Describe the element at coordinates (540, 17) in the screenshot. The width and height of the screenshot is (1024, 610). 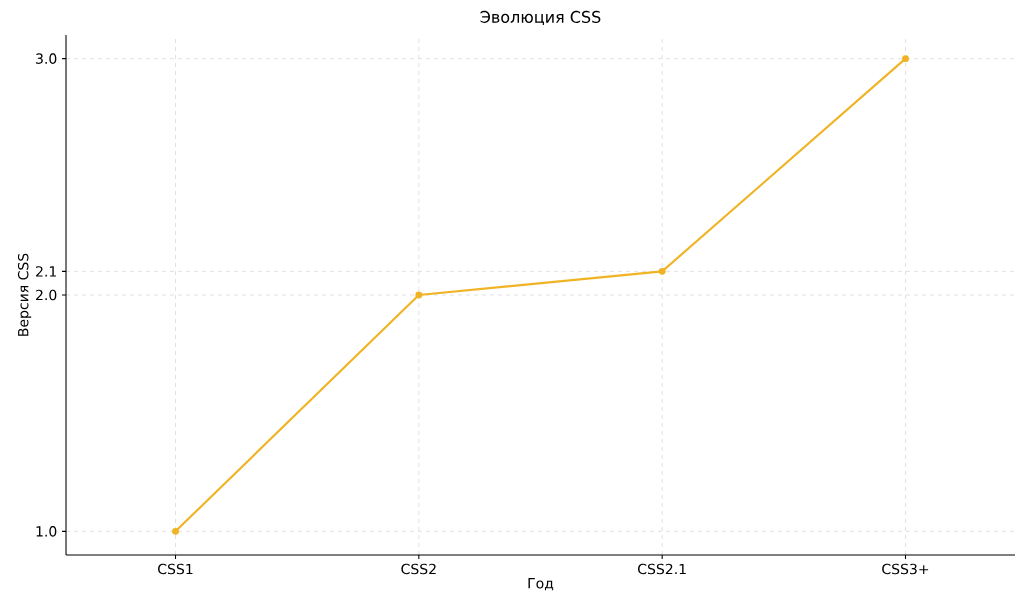
I see `chart-title: Эволюция CSS` at that location.